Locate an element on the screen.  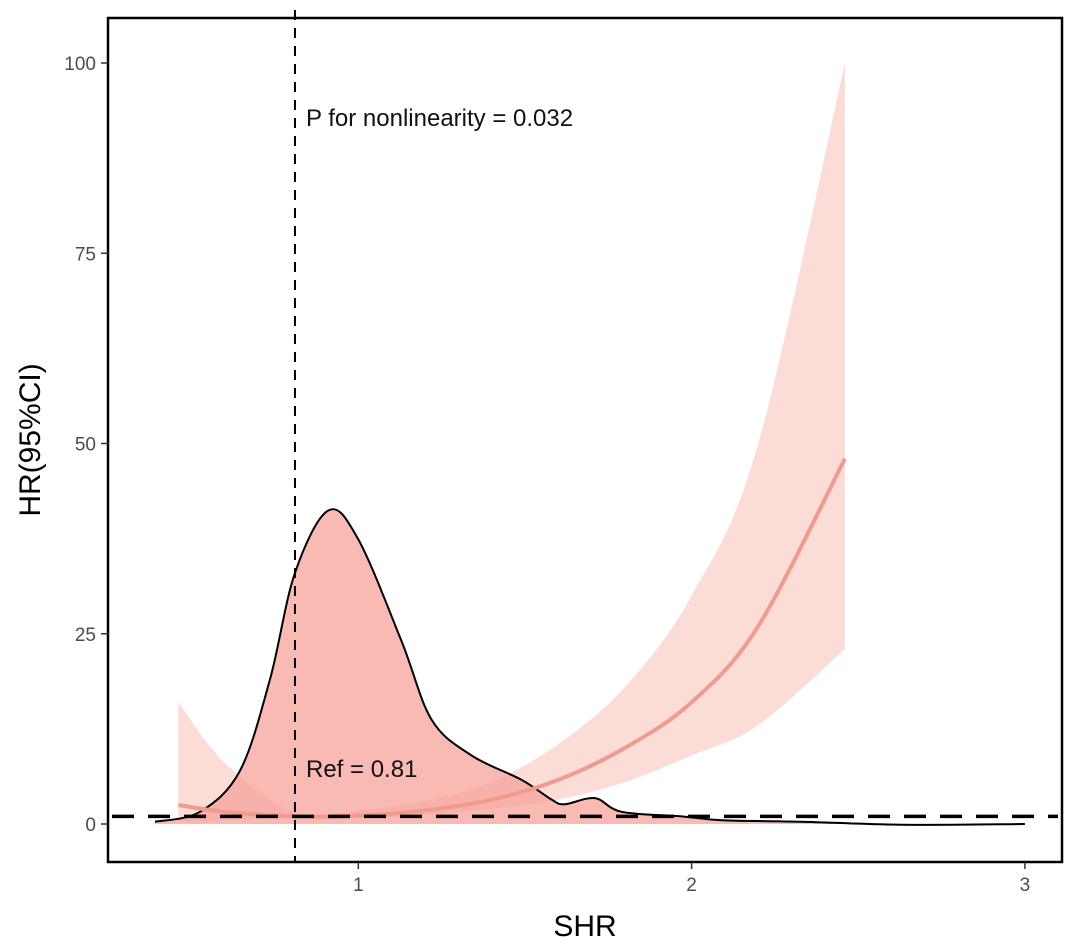
x-tick-label: 1 is located at coordinates (358, 885).